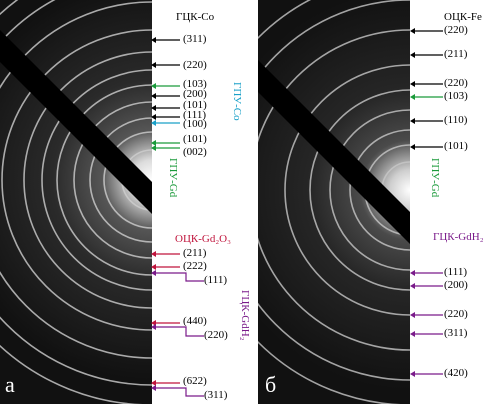 The image size is (493, 404). Describe the element at coordinates (458, 237) in the screenshot. I see `phase-hydride-label-b: ГЦК-GdH₂` at that location.